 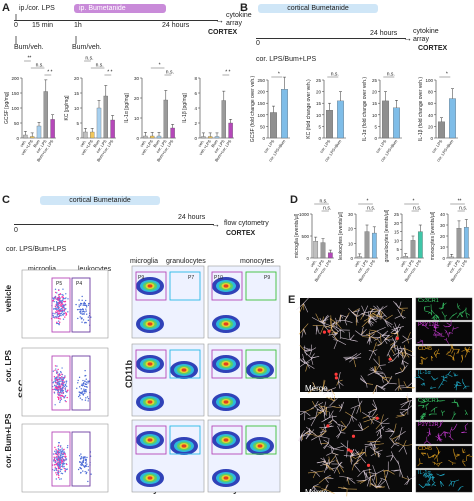 I want to click on panel-a-chart-3-tick-label: 8, so click(x=195, y=78).